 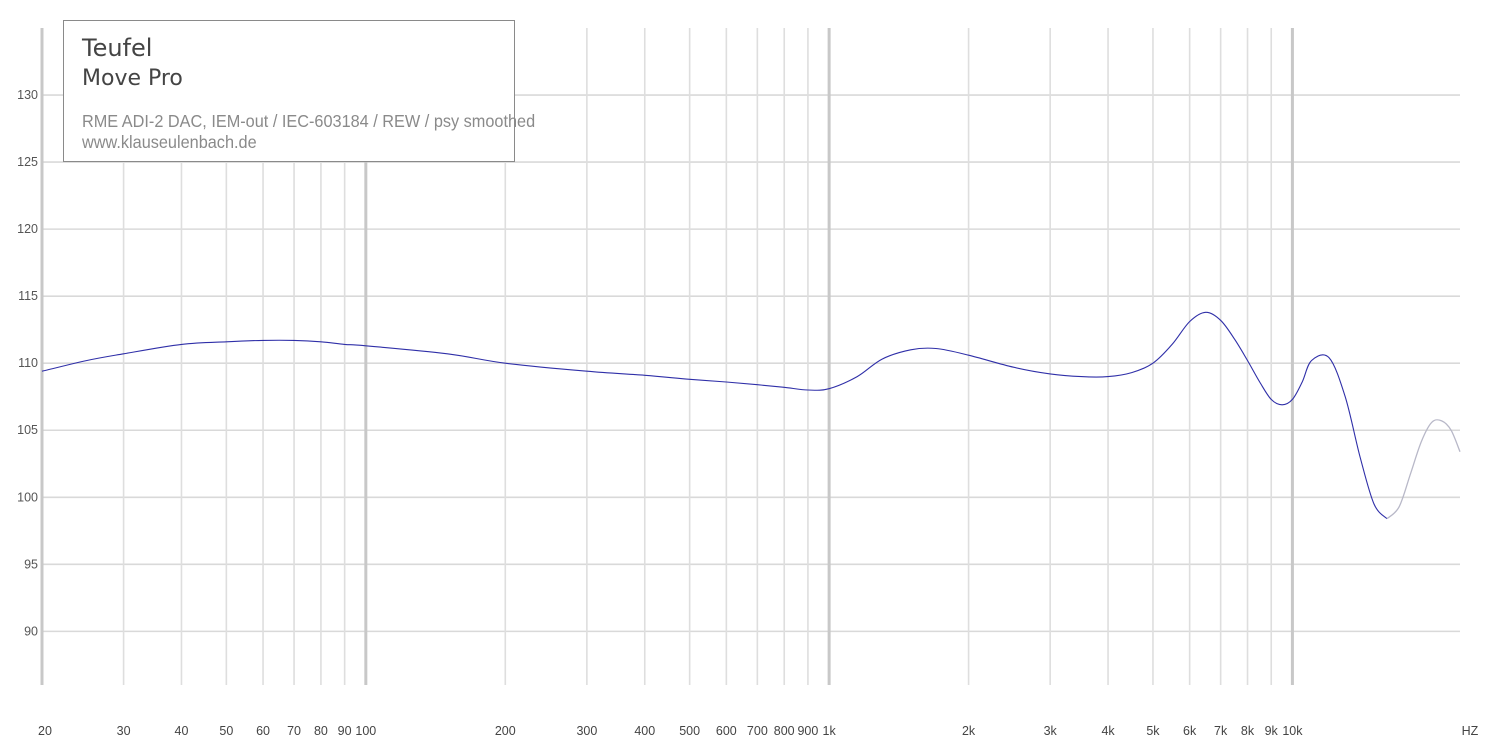 I want to click on y-tick-label: 130, so click(x=27, y=95).